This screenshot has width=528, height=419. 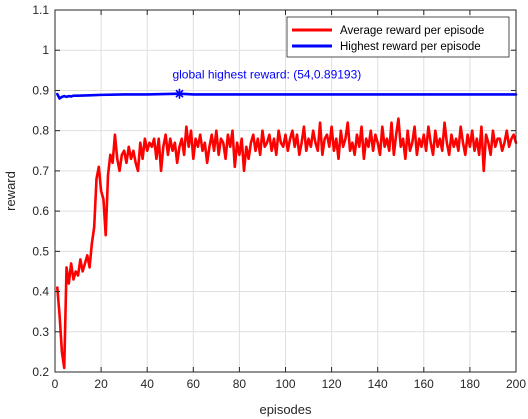 What do you see at coordinates (40, 90) in the screenshot?
I see `y-tick-label: 0.9` at bounding box center [40, 90].